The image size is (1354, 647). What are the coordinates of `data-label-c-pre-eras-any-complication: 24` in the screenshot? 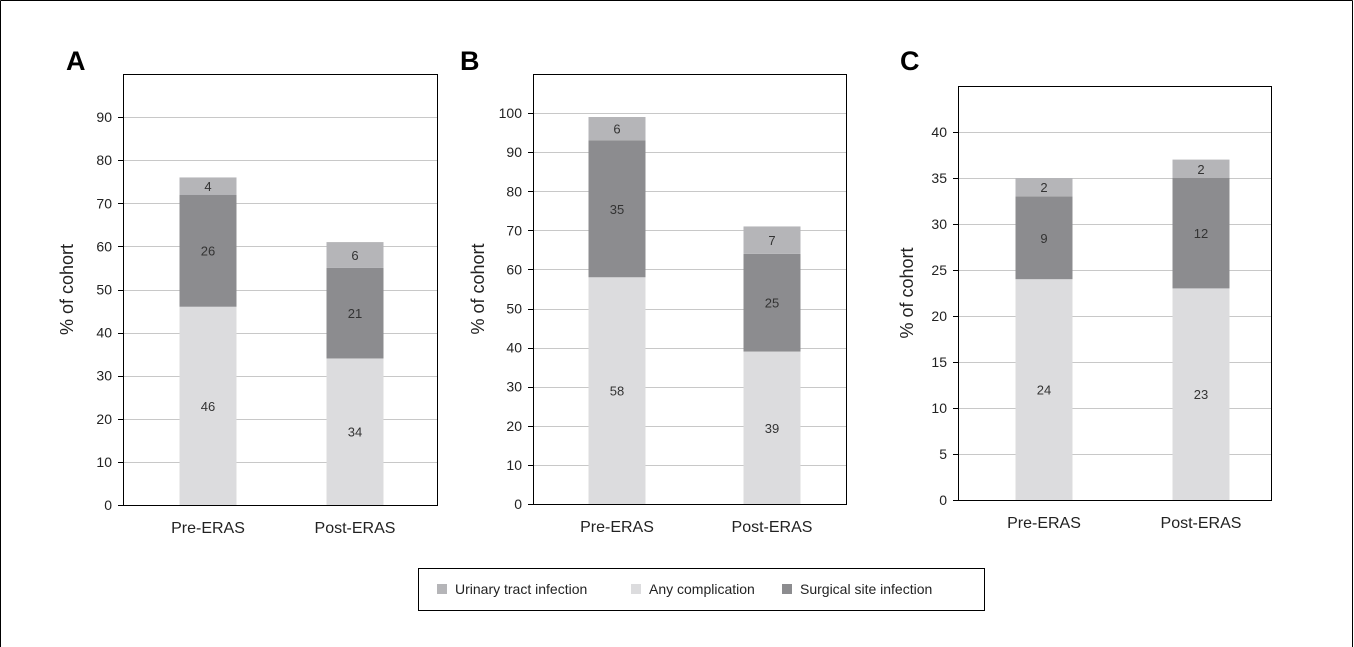 It's located at (1044, 390).